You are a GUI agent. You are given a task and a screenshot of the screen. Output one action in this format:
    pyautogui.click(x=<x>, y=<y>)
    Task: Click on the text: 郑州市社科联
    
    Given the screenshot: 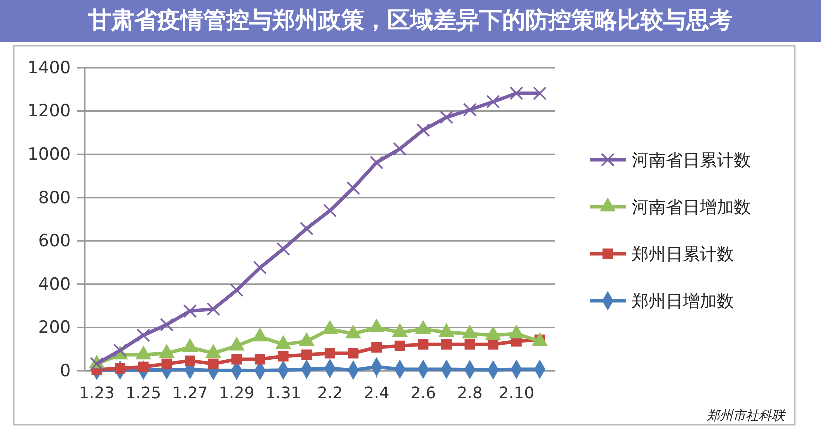 What is the action you would take?
    pyautogui.click(x=746, y=416)
    